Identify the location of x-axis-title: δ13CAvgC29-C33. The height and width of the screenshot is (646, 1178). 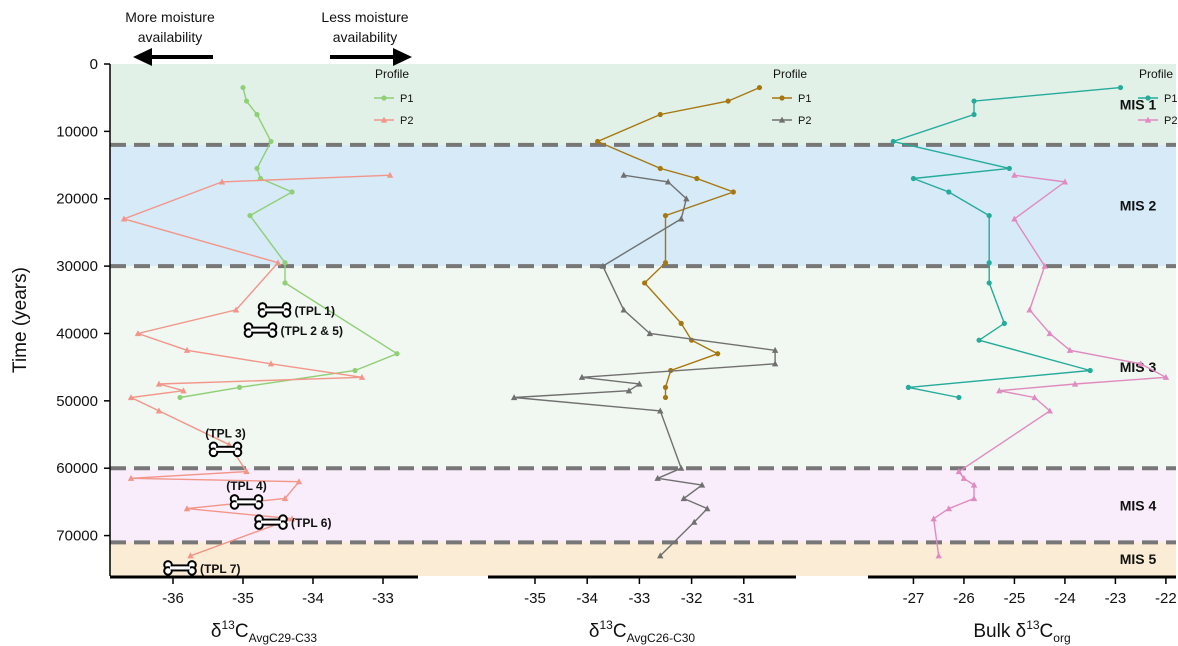
(264, 631).